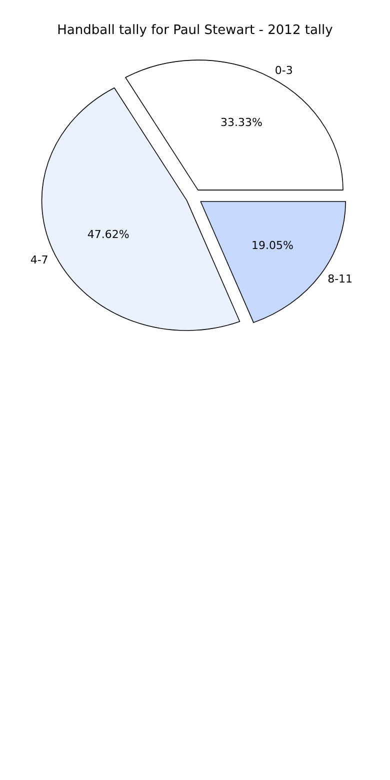 This screenshot has width=390, height=780. Describe the element at coordinates (241, 123) in the screenshot. I see `data-label: 33.33%` at that location.